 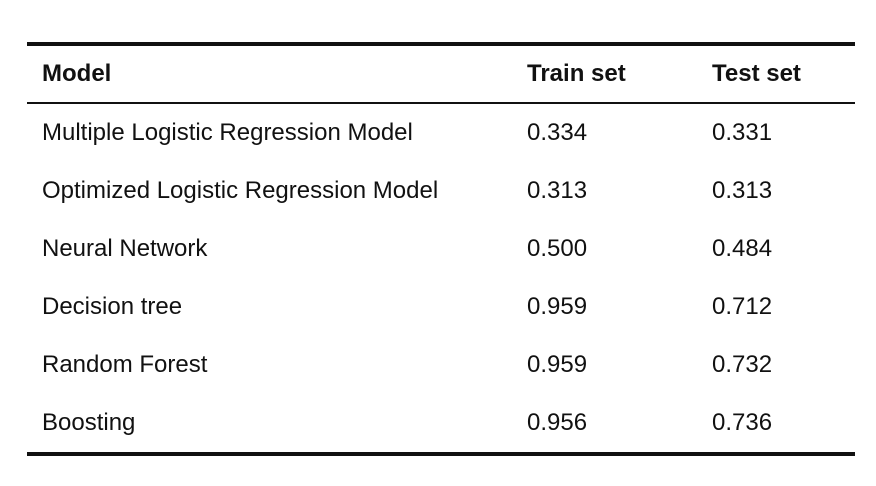 I want to click on model-name-cell: Random Forest, so click(x=125, y=364).